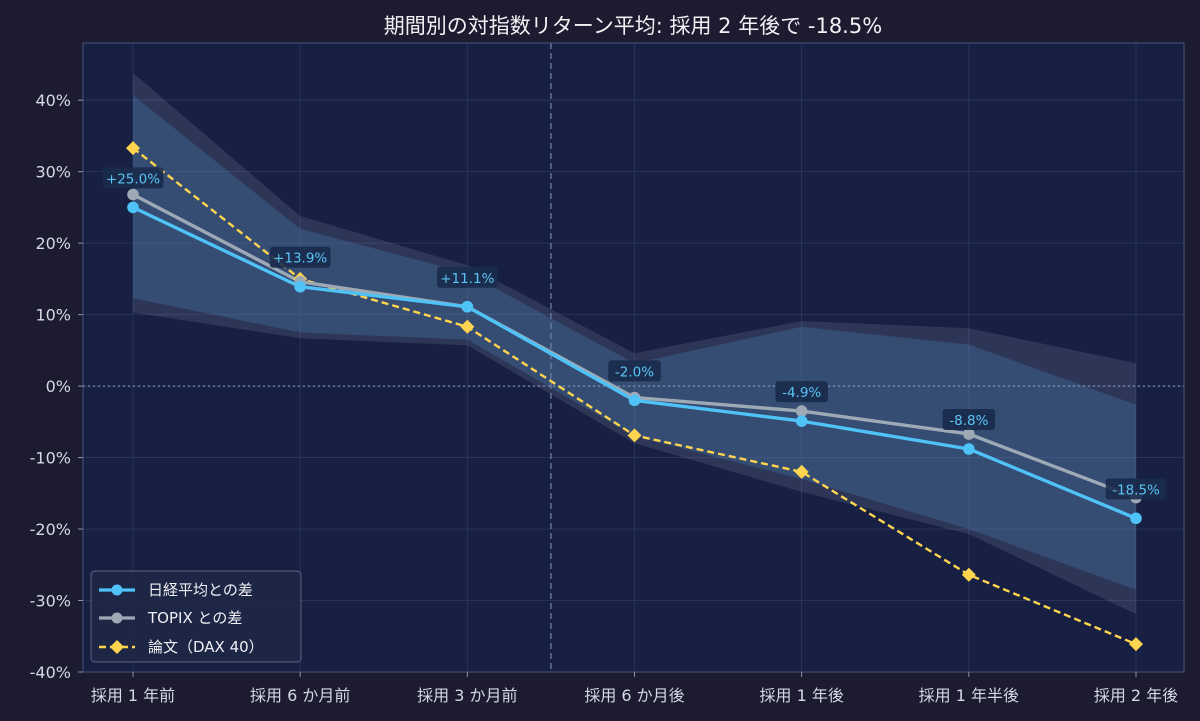 Image resolution: width=1200 pixels, height=721 pixels. I want to click on legend-marker-dax, so click(117, 647).